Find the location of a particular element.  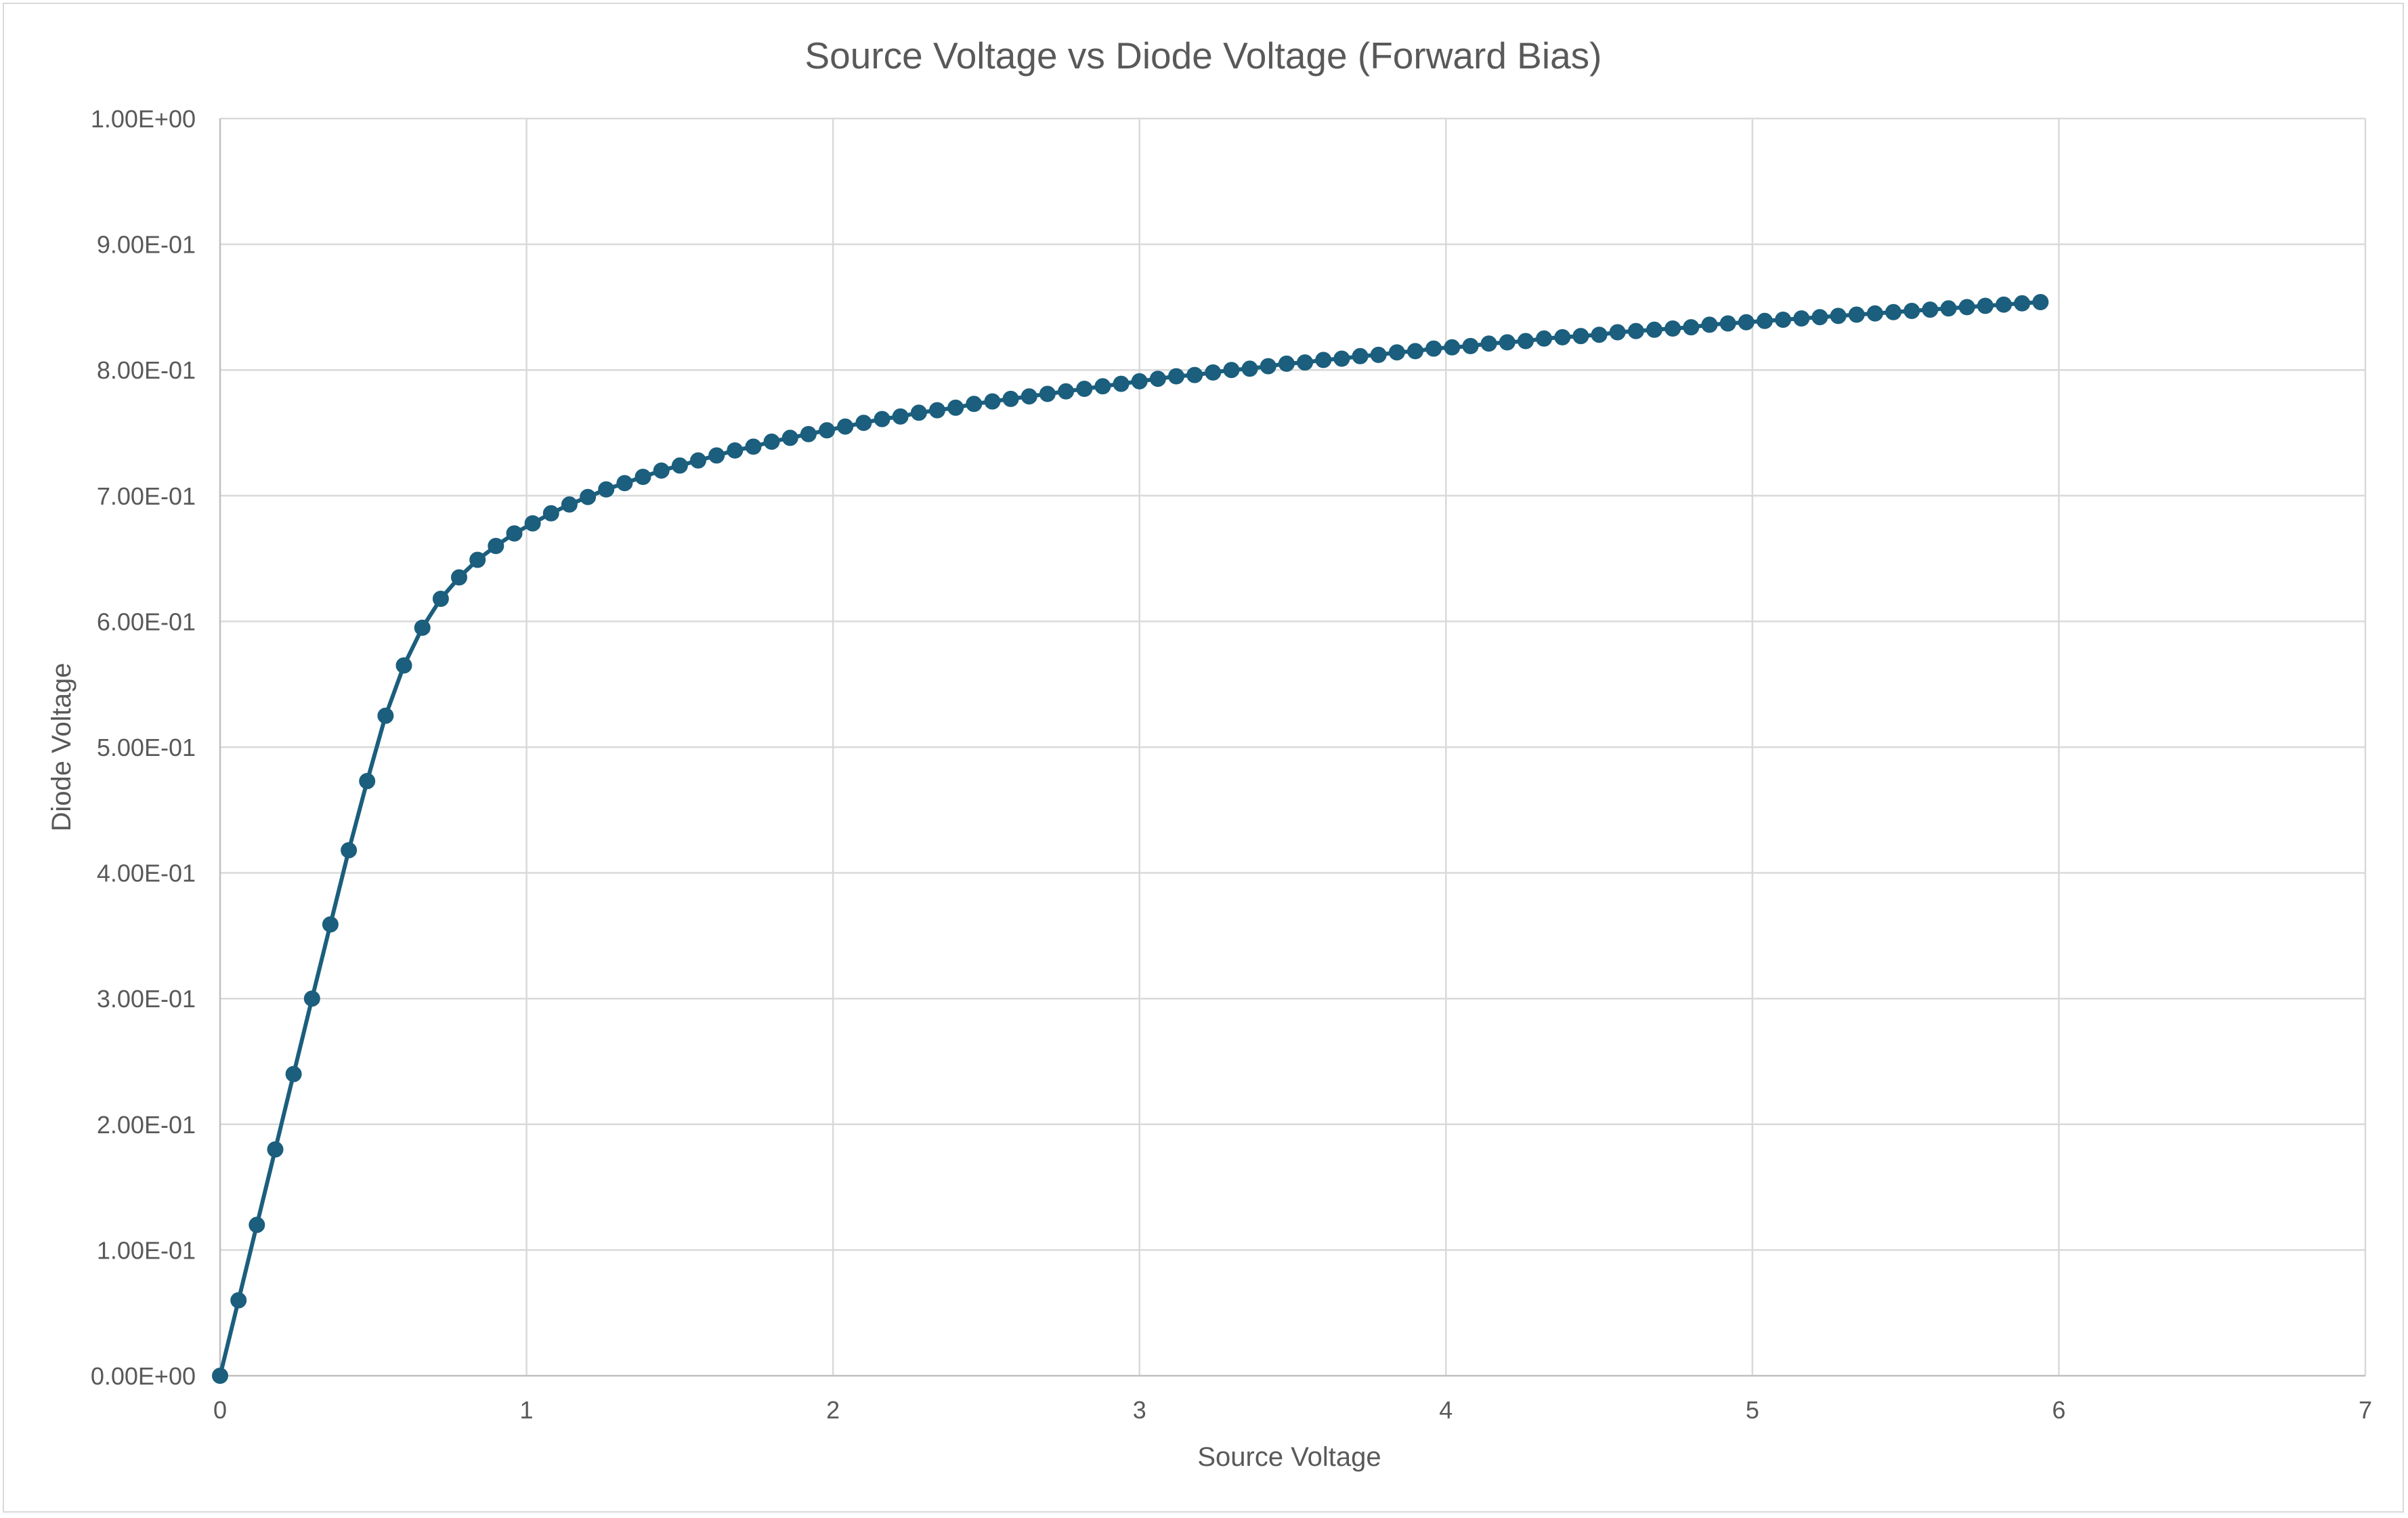

x-tick-label: 3 is located at coordinates (1139, 1410).